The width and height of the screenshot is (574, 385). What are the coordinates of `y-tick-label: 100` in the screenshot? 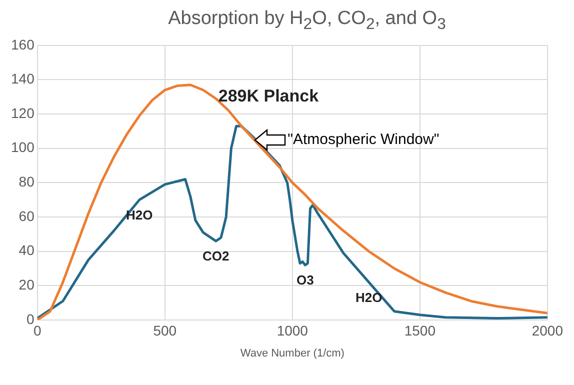 It's located at (23, 147).